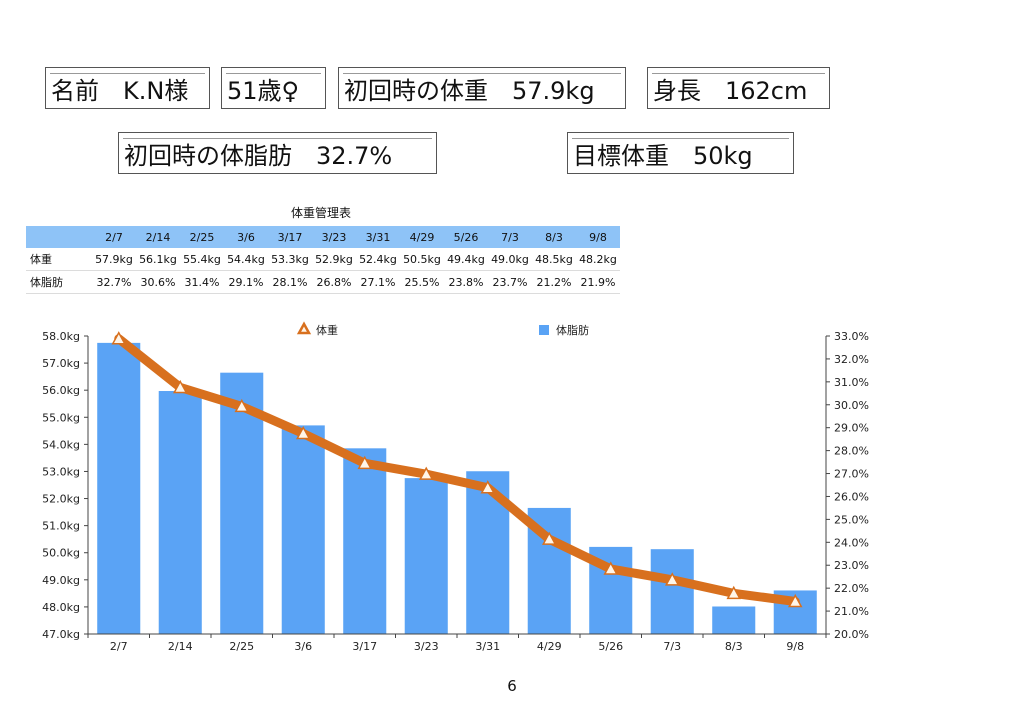 The width and height of the screenshot is (1024, 724). I want to click on right-tick-label: 20.0%, so click(851, 634).